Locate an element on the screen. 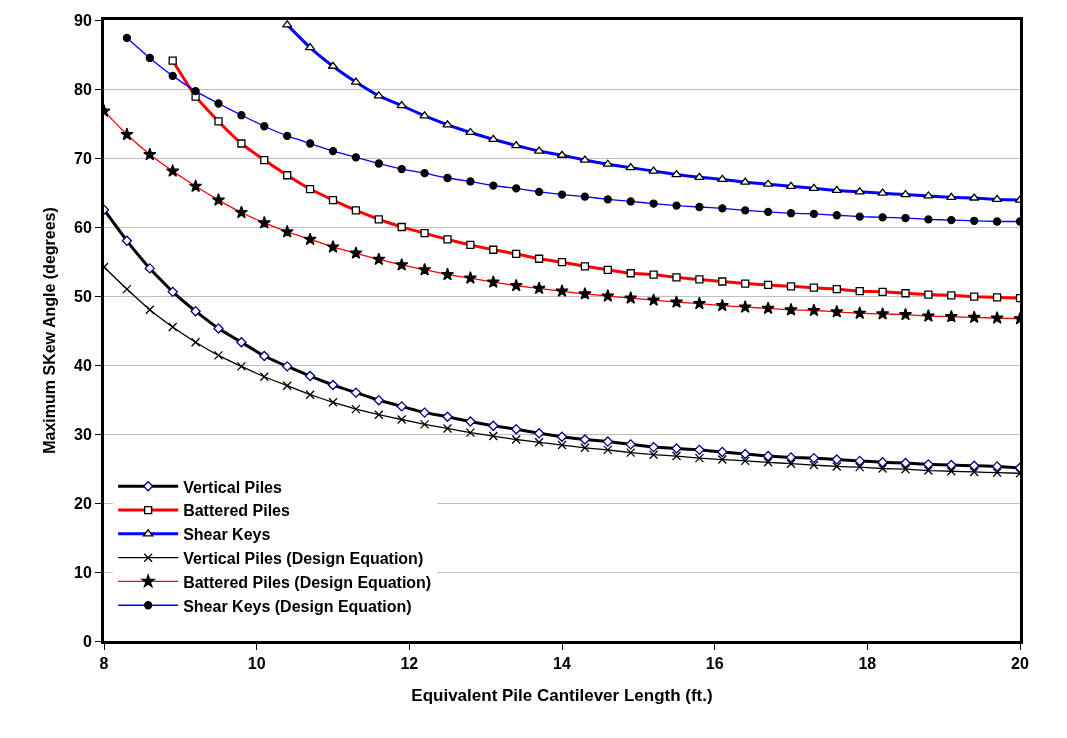  y-tick-label: 30 is located at coordinates (83, 434).